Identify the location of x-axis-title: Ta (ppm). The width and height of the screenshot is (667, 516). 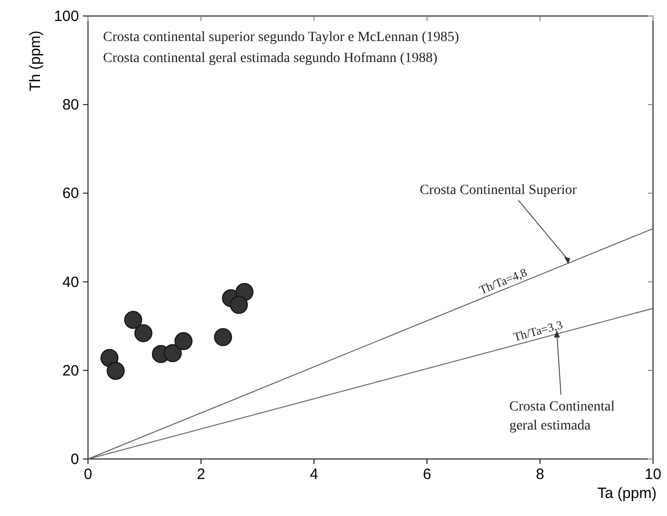
(627, 493).